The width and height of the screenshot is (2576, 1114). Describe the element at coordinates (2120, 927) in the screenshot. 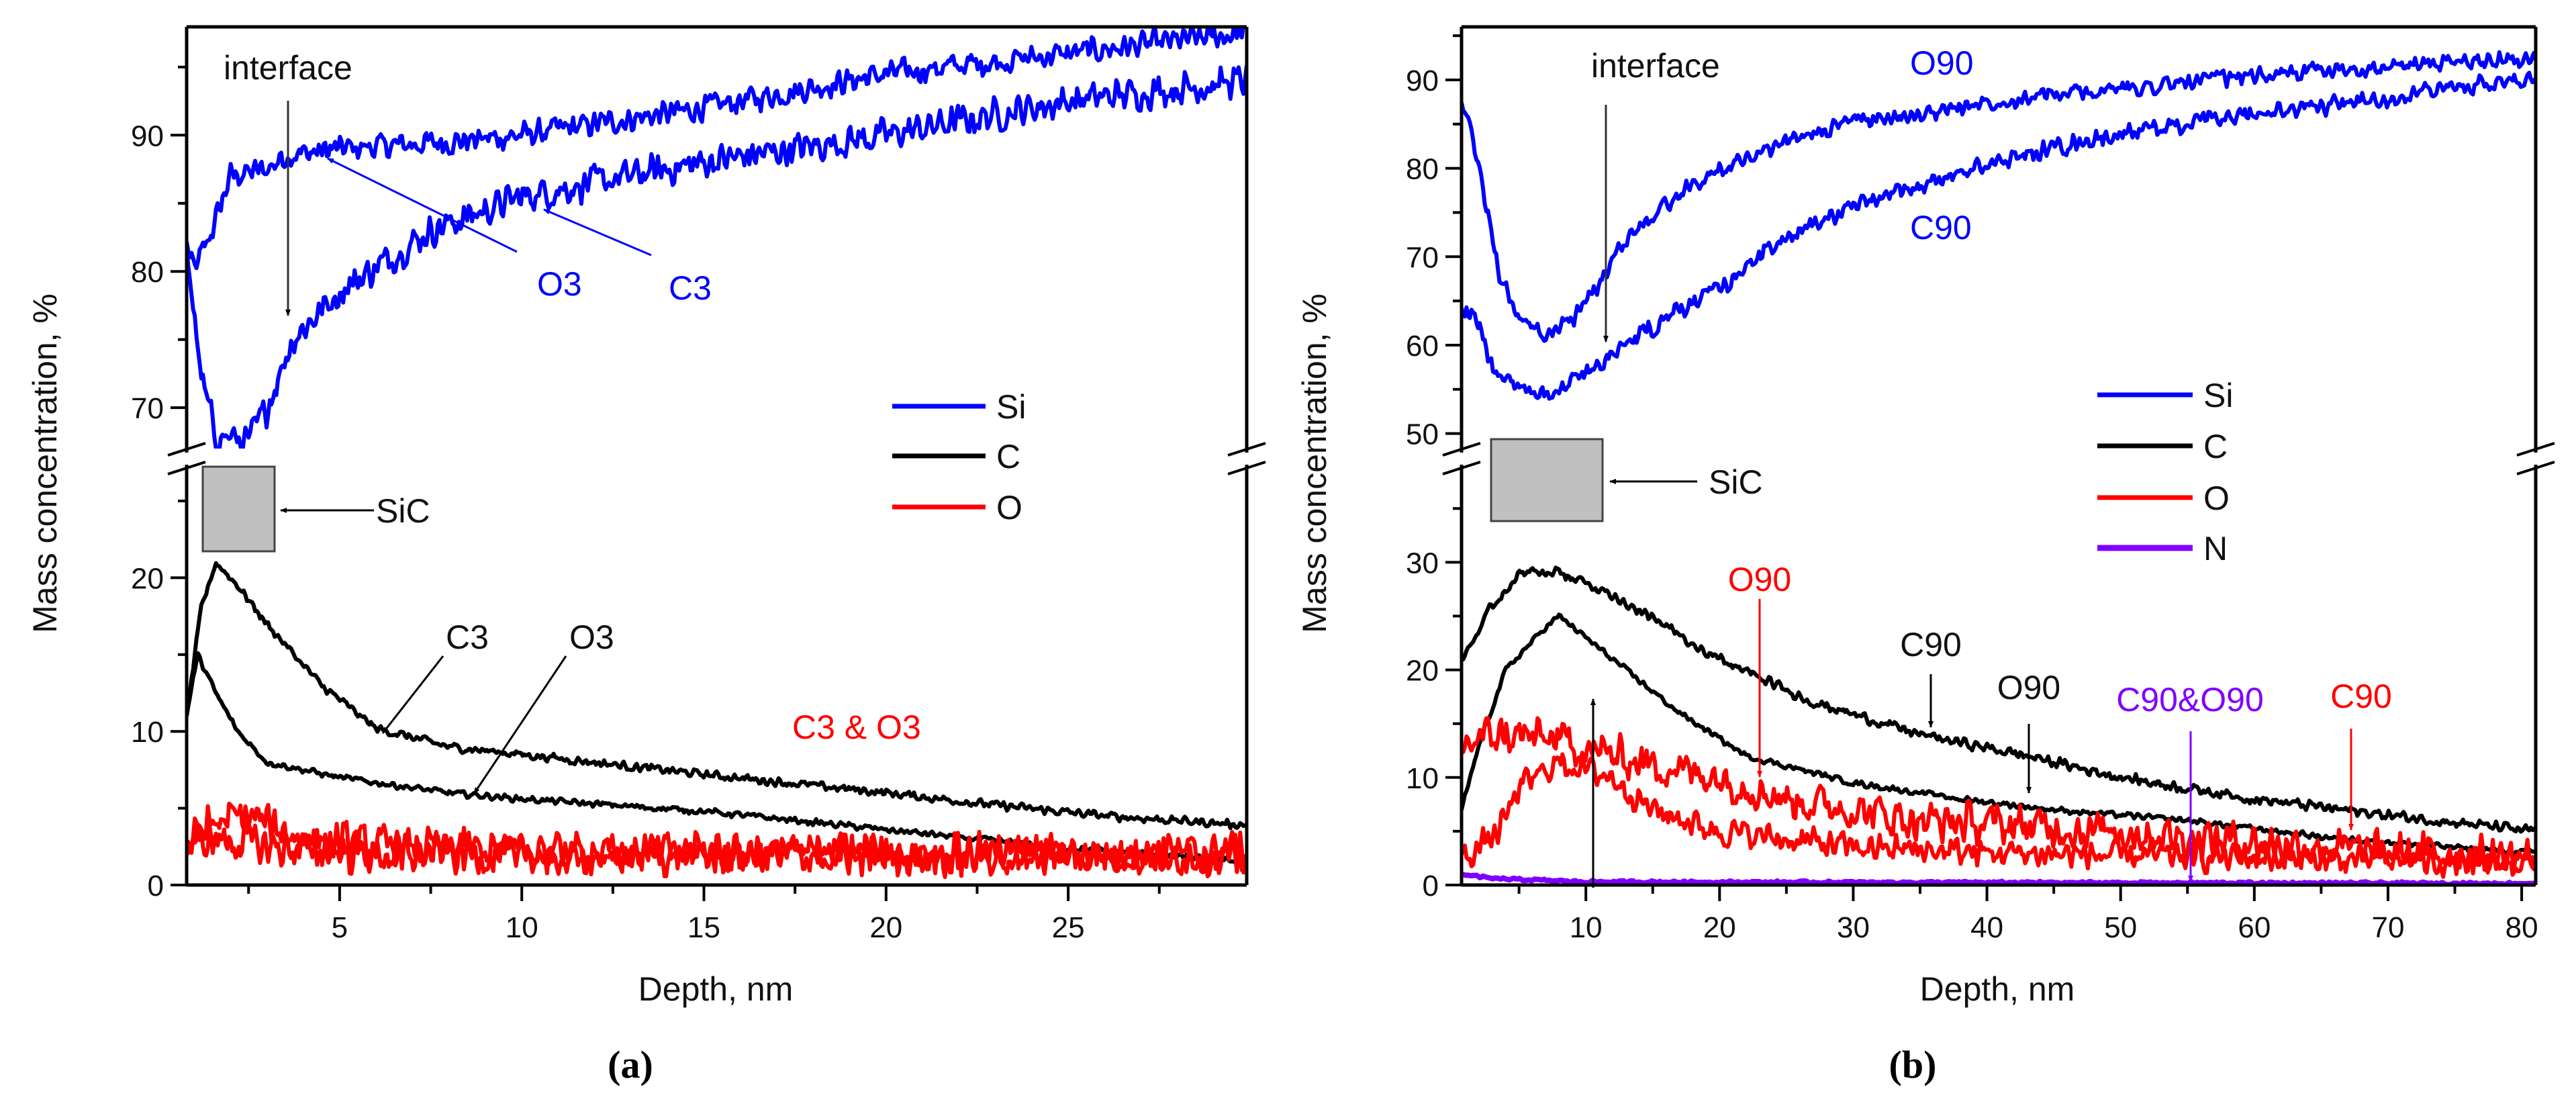

I see `x-tick-label: 50` at that location.